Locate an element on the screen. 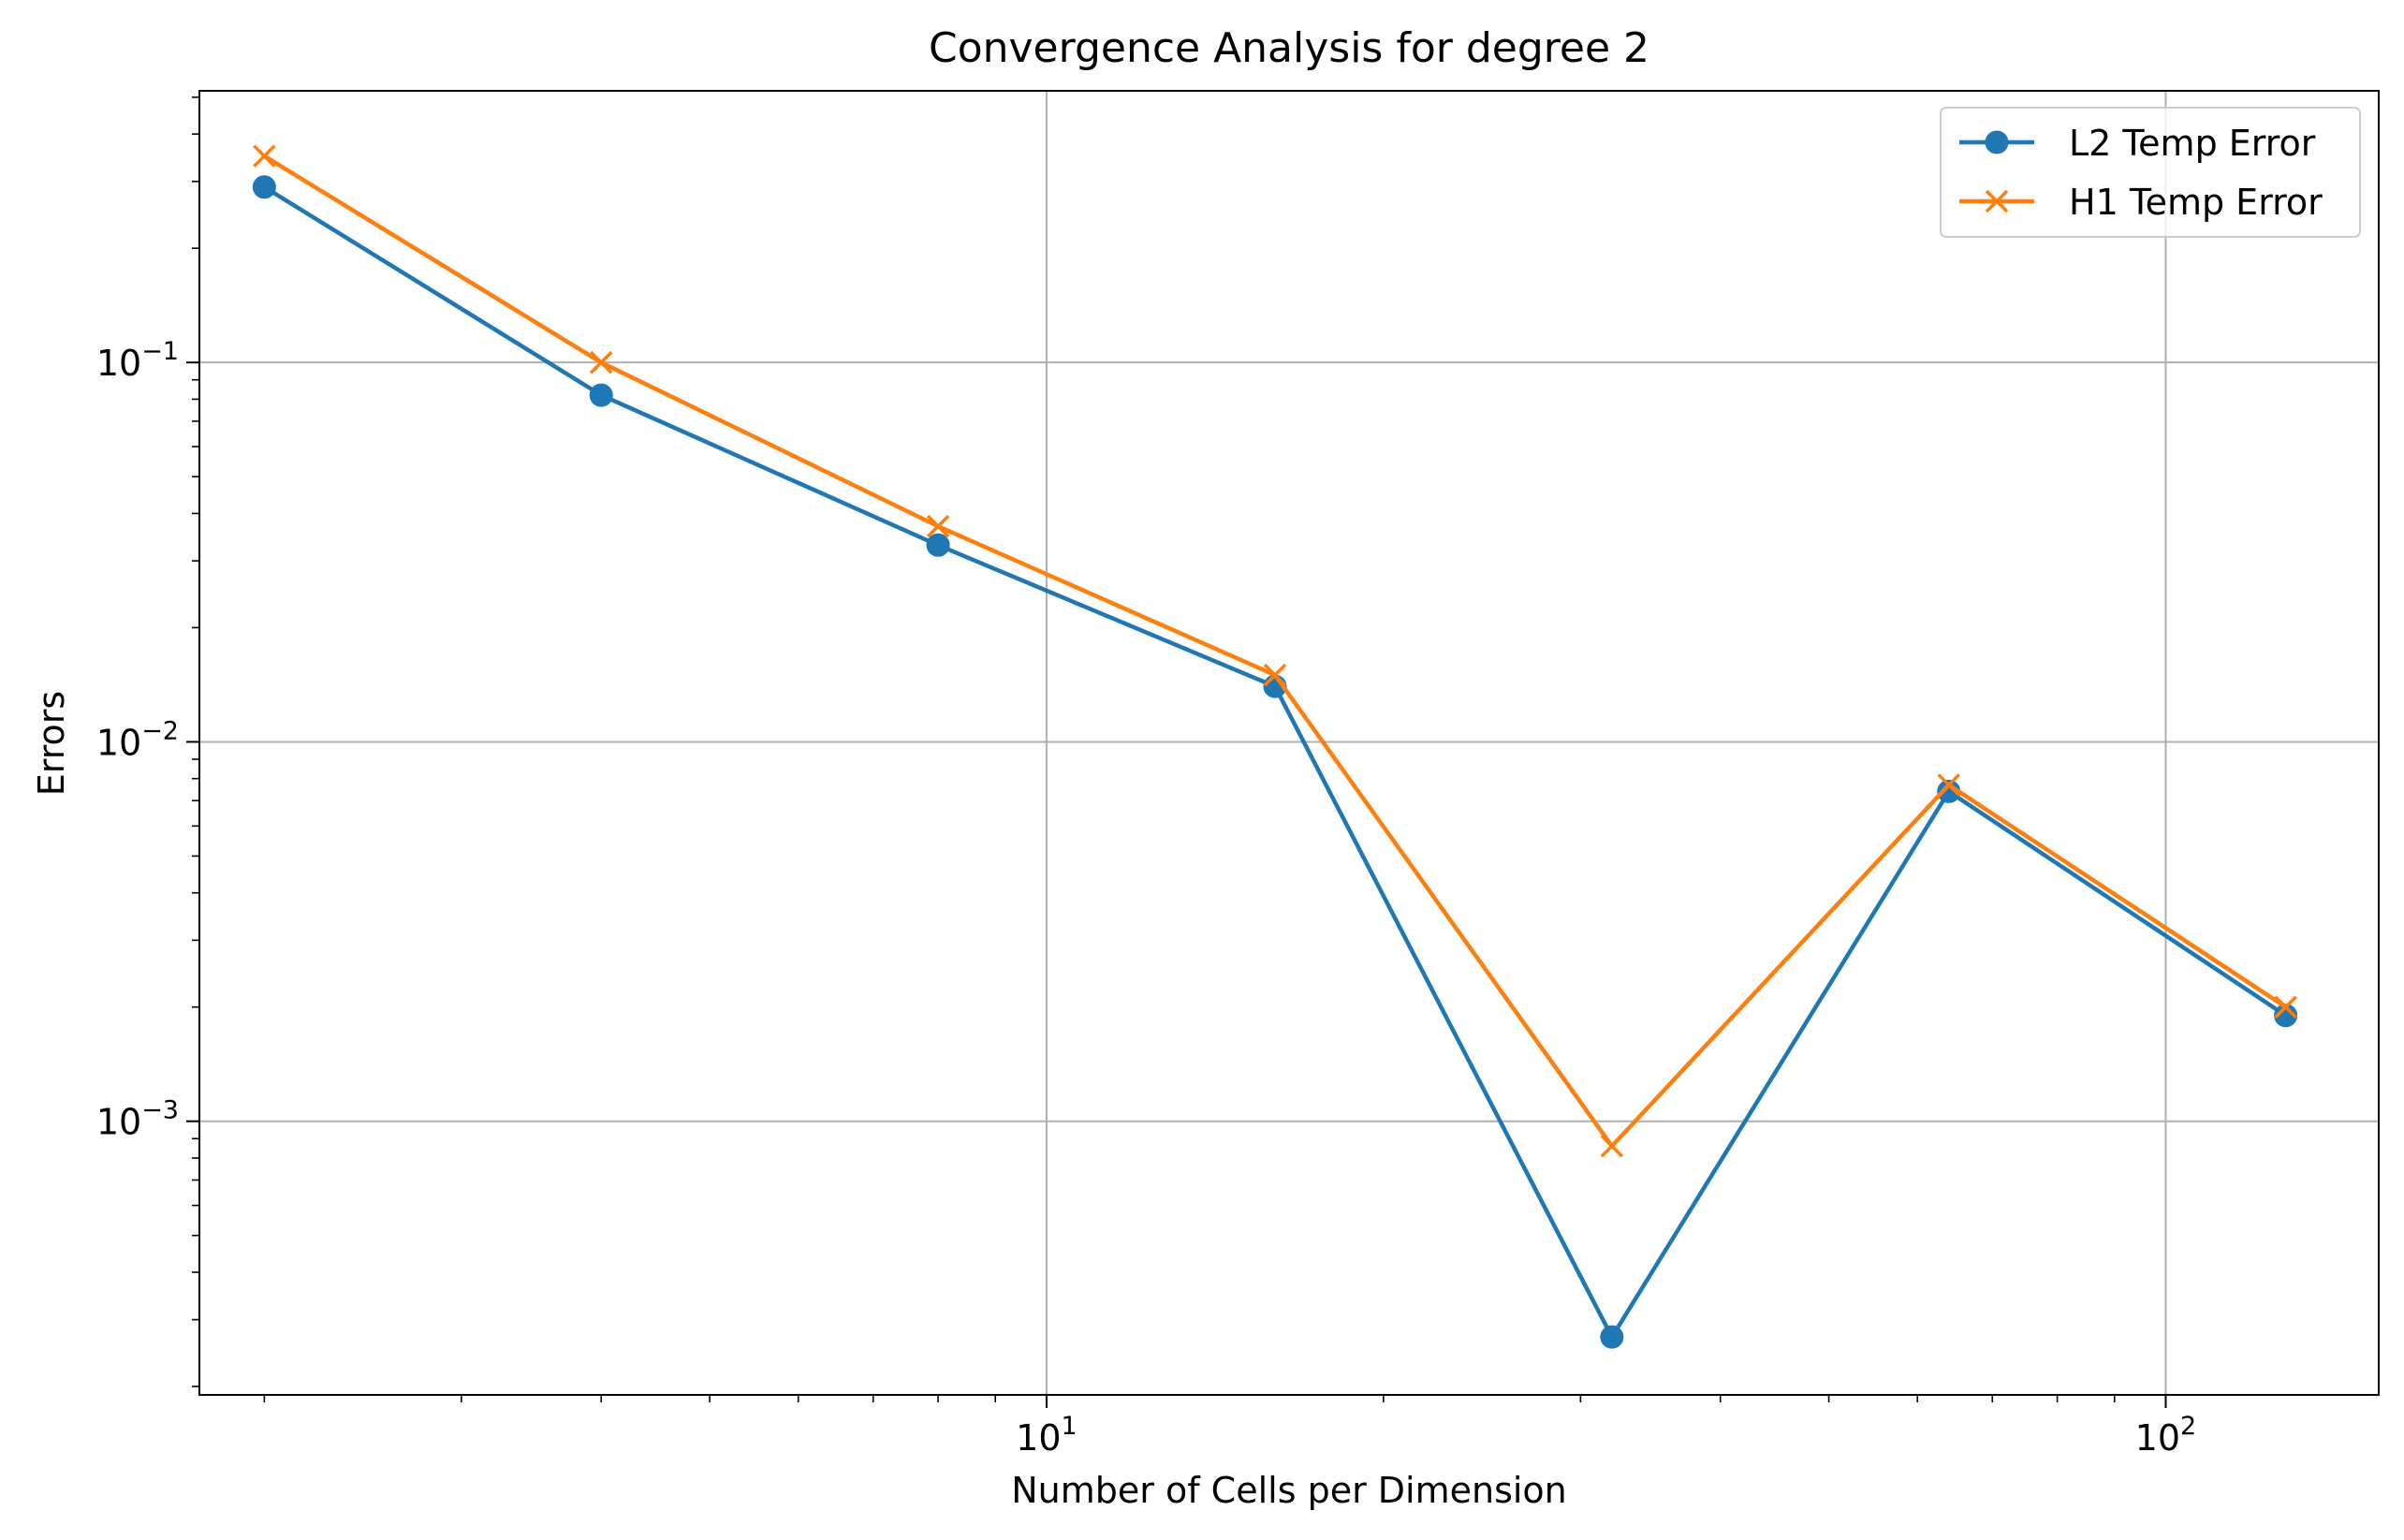 Image resolution: width=2404 pixels, height=1540 pixels. legend-label-1: L2 Temp Error is located at coordinates (2192, 143).